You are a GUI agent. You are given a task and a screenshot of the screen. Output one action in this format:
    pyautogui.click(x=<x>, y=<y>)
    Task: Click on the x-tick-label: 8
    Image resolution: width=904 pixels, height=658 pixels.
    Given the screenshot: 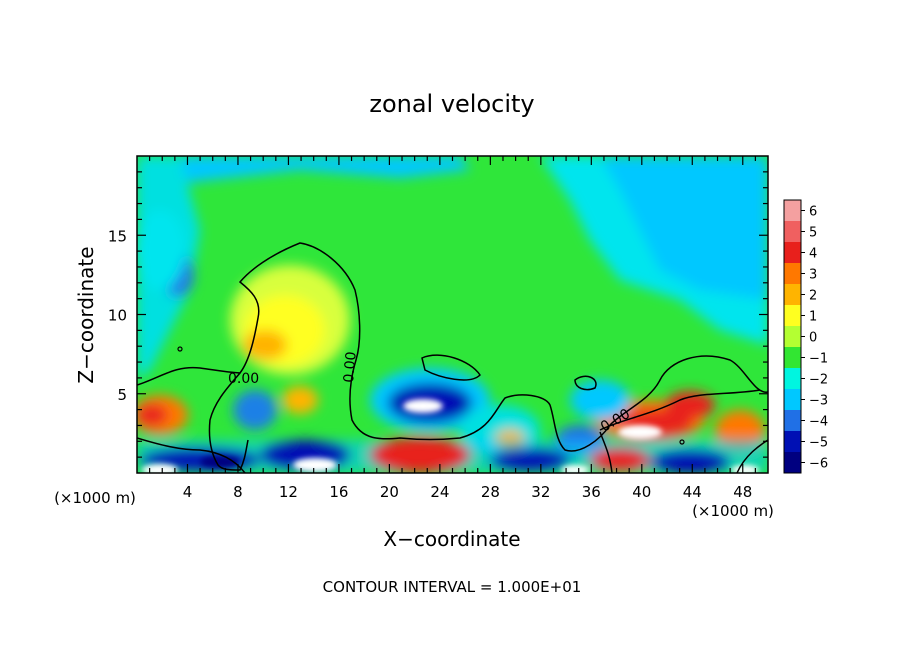 What is the action you would take?
    pyautogui.click(x=238, y=492)
    